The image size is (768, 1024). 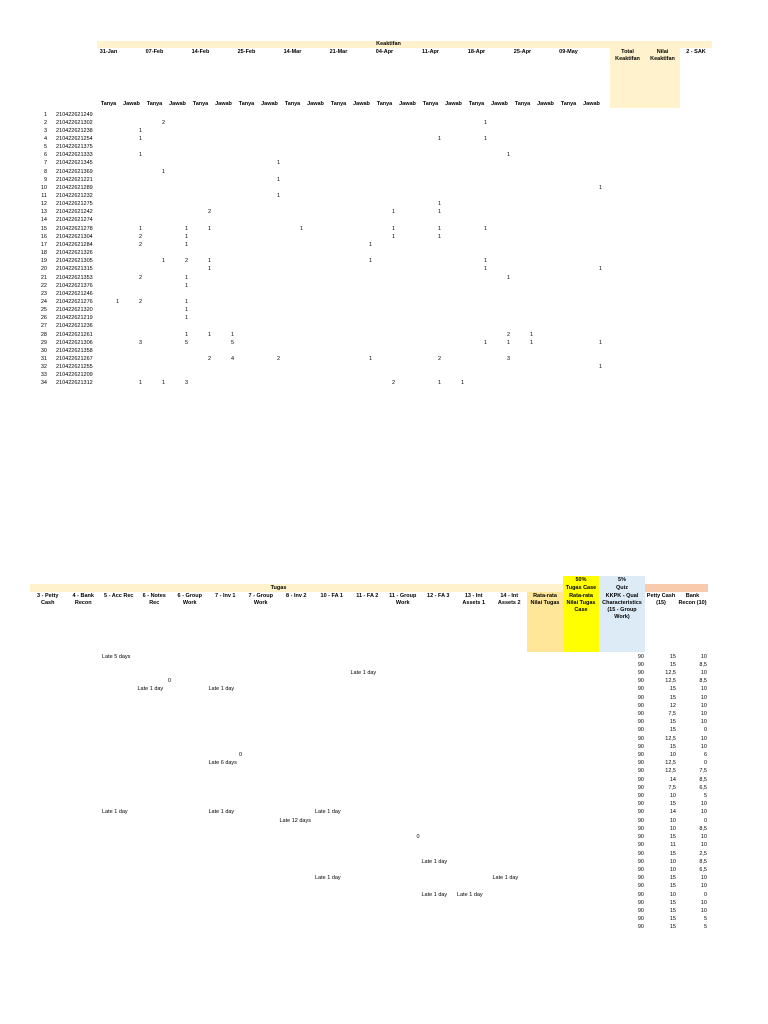 What do you see at coordinates (154, 52) in the screenshot?
I see `date-header: 07-Feb` at bounding box center [154, 52].